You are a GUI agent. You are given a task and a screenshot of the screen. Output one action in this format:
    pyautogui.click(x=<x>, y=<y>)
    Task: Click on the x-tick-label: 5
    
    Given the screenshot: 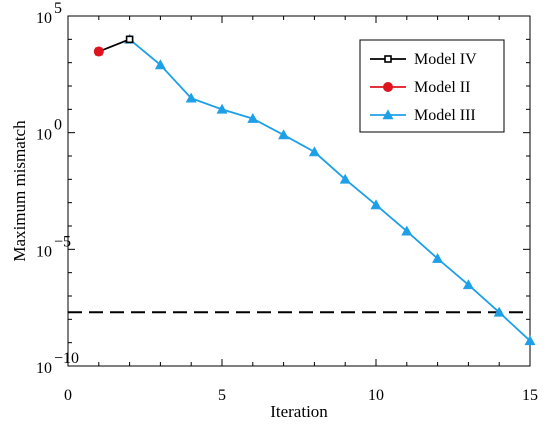 What is the action you would take?
    pyautogui.click(x=222, y=395)
    